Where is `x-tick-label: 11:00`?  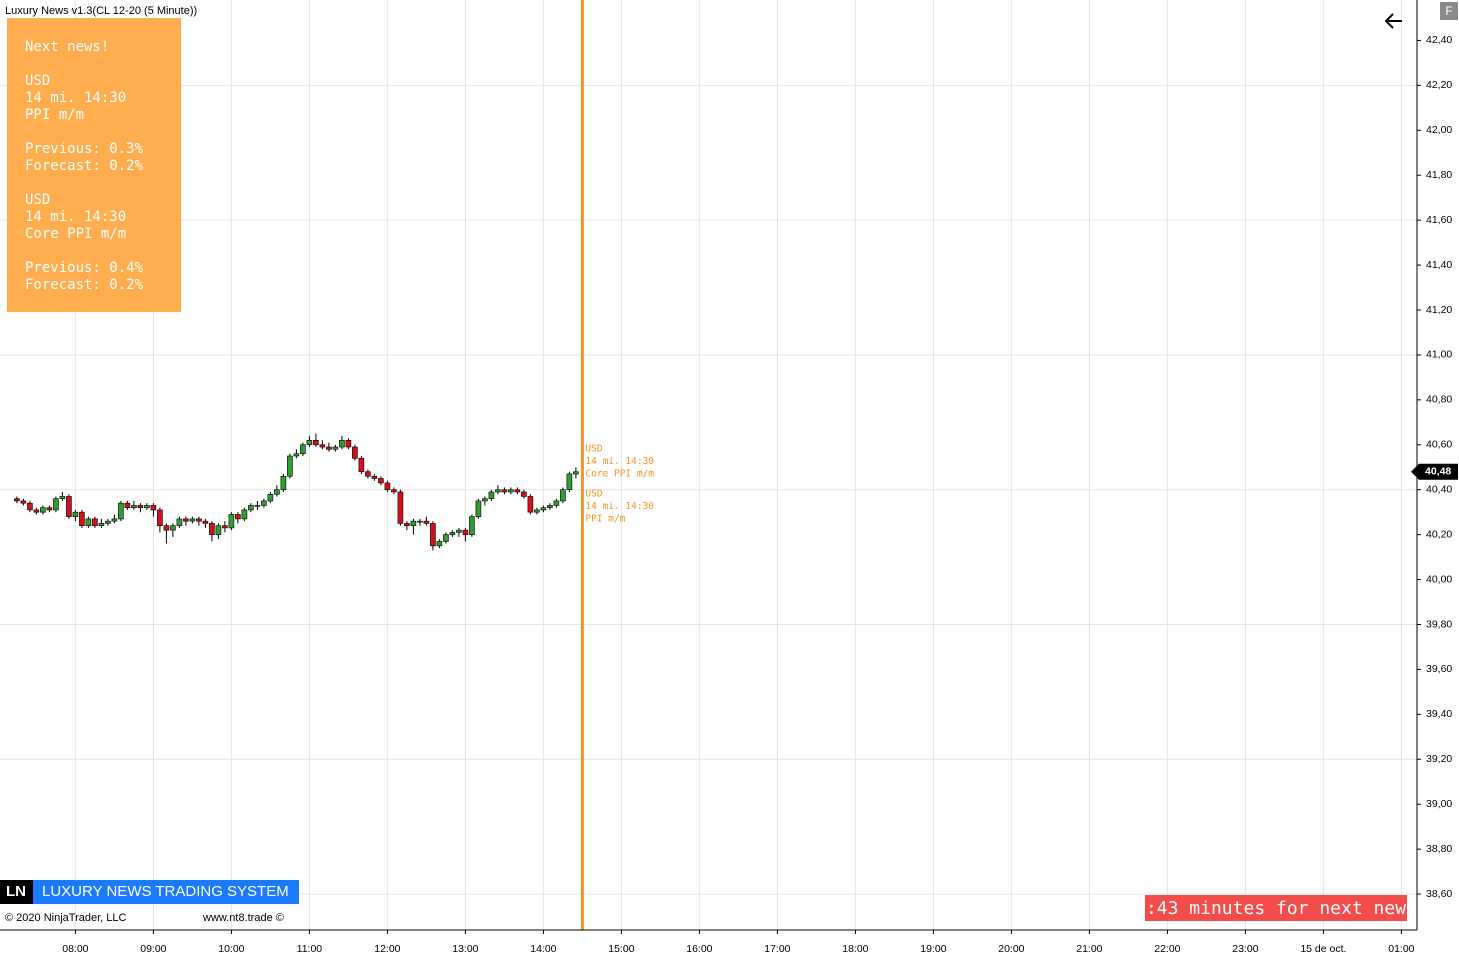 x-tick-label: 11:00 is located at coordinates (310, 949).